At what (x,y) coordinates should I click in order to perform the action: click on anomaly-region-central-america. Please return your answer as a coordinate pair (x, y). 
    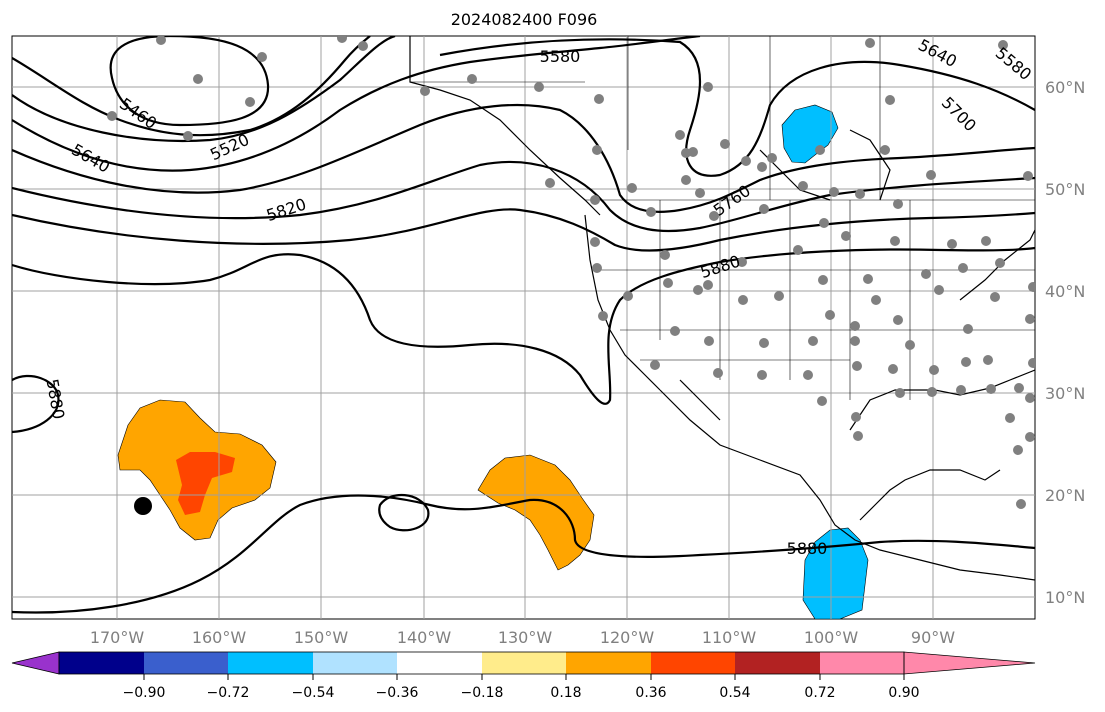
    Looking at the image, I should click on (835, 573).